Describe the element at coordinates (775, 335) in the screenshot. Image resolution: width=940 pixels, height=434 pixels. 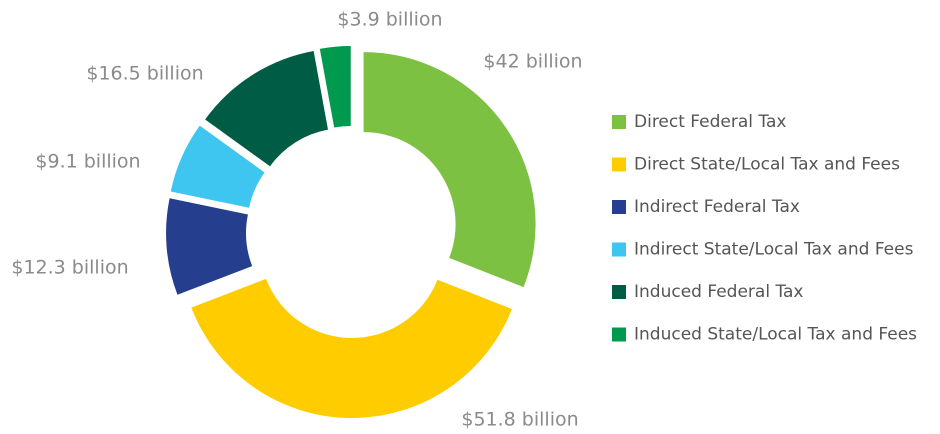
I see `legend-label: Induced State/Local Tax and Fees` at that location.